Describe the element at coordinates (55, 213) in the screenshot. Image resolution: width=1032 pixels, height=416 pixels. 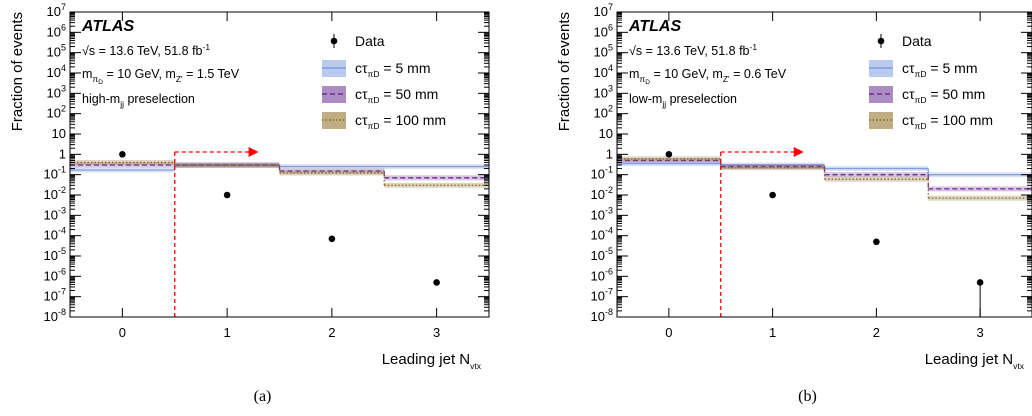
I see `y-tick-label: 10⁻³` at that location.